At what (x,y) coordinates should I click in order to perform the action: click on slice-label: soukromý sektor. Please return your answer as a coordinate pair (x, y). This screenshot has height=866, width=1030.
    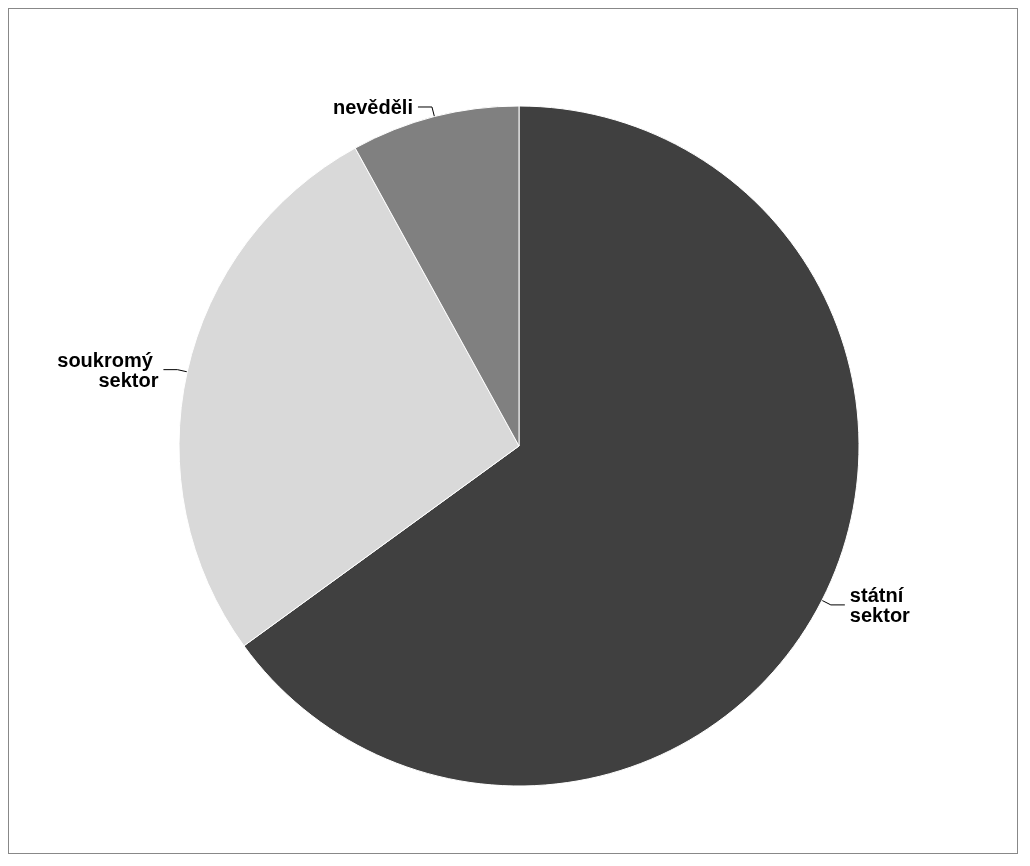
    Looking at the image, I should click on (108, 369).